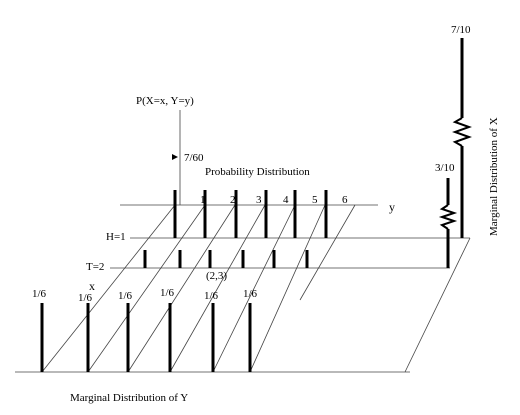 The height and width of the screenshot is (415, 520). I want to click on y-tick: 5, so click(315, 200).